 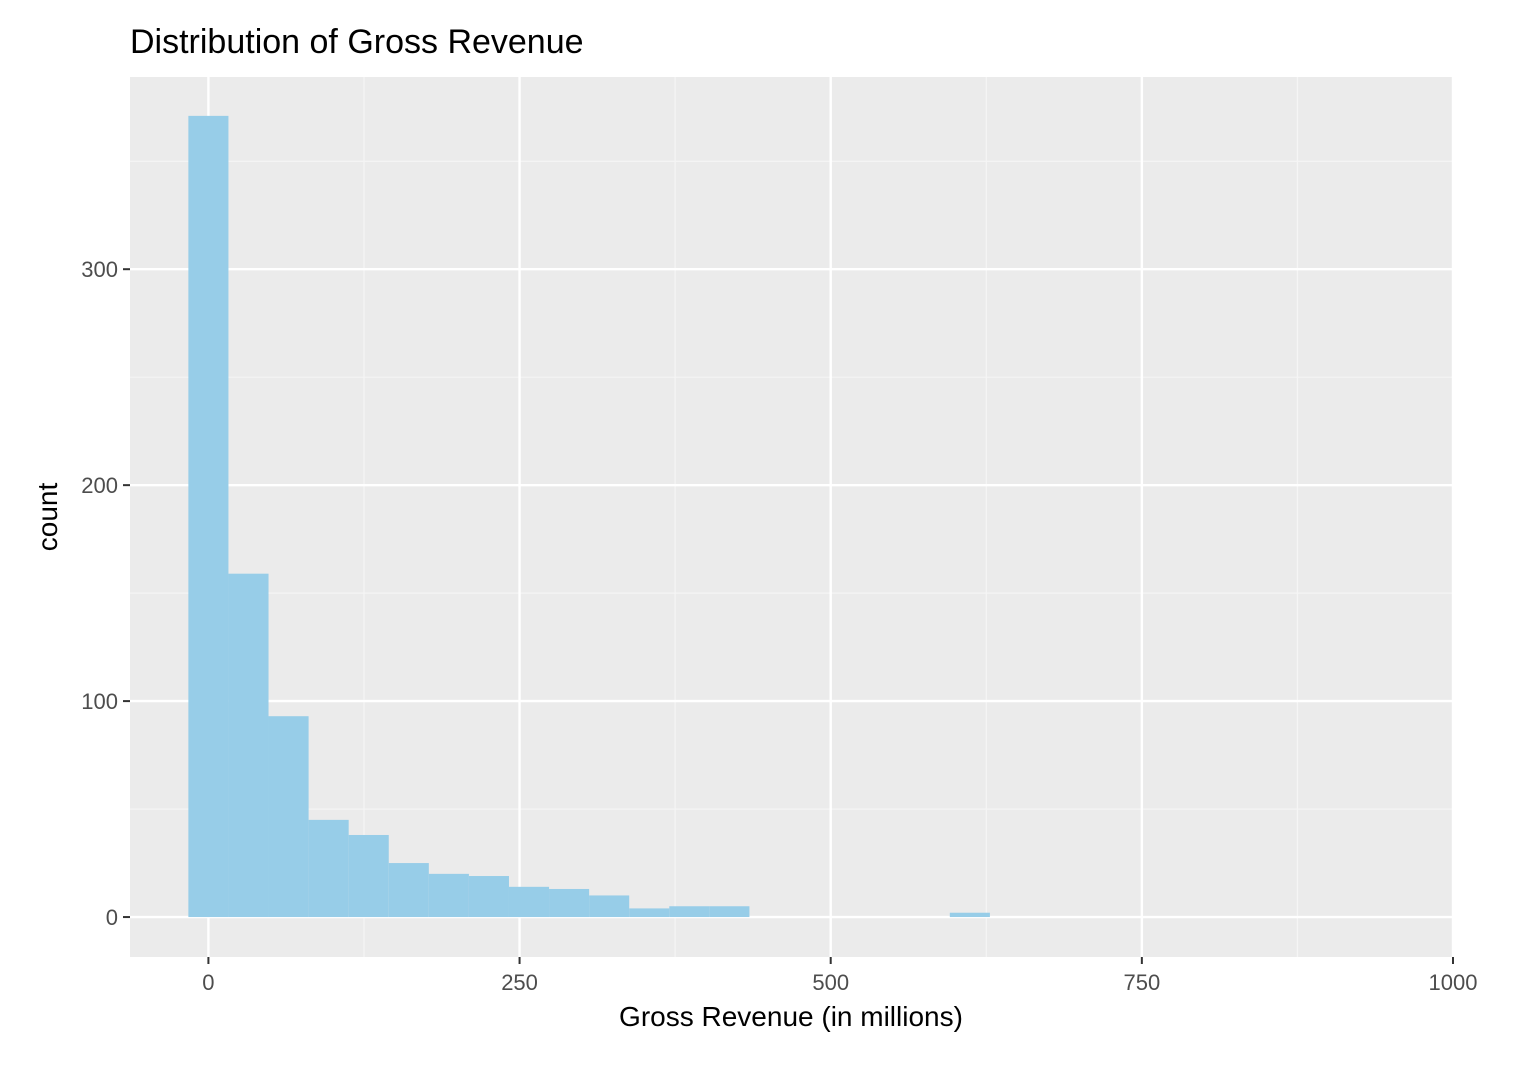 I want to click on x-tick-label: 0, so click(x=208, y=982).